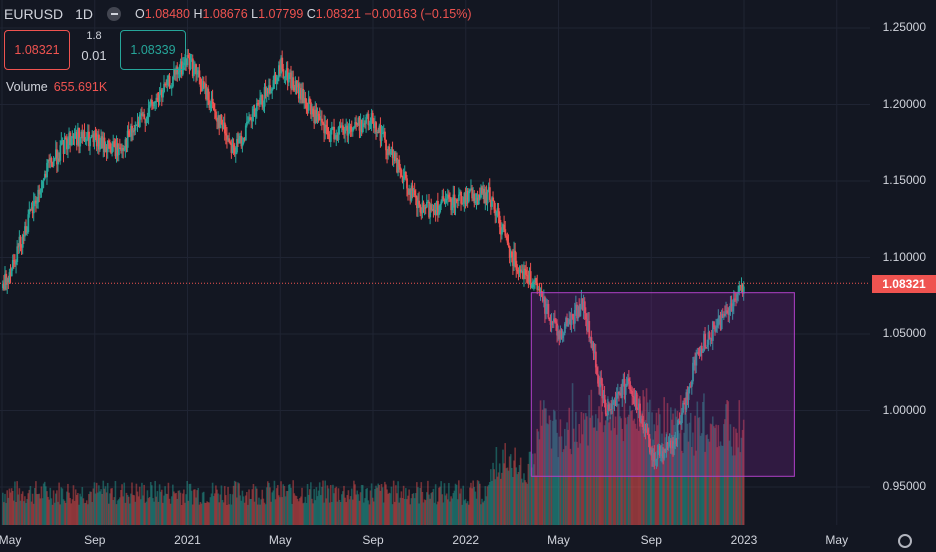 The image size is (936, 552). What do you see at coordinates (84, 14) in the screenshot?
I see `timeframe: 1D` at bounding box center [84, 14].